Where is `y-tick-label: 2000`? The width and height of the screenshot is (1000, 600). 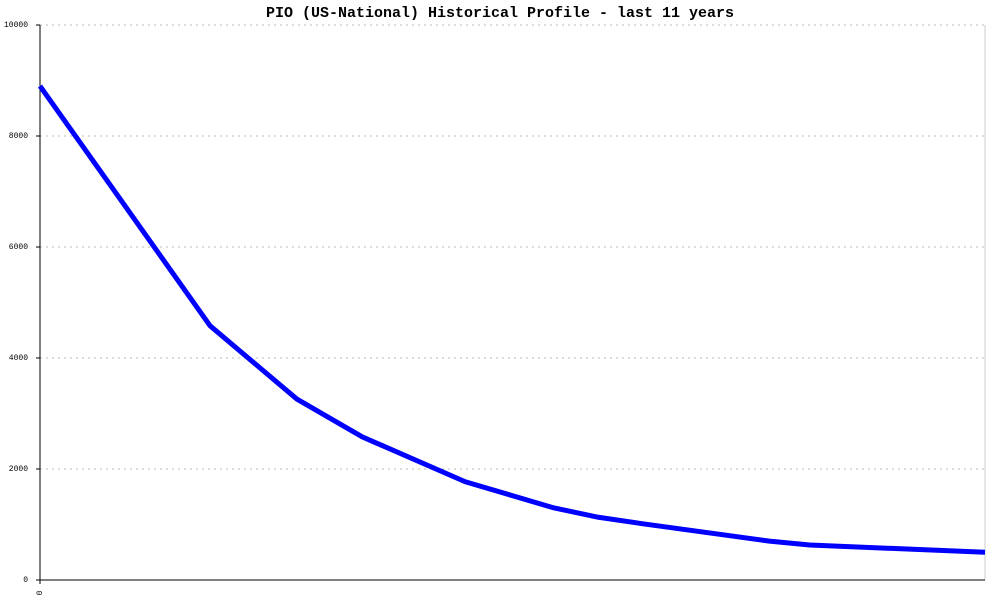
y-tick-label: 2000 is located at coordinates (18, 469).